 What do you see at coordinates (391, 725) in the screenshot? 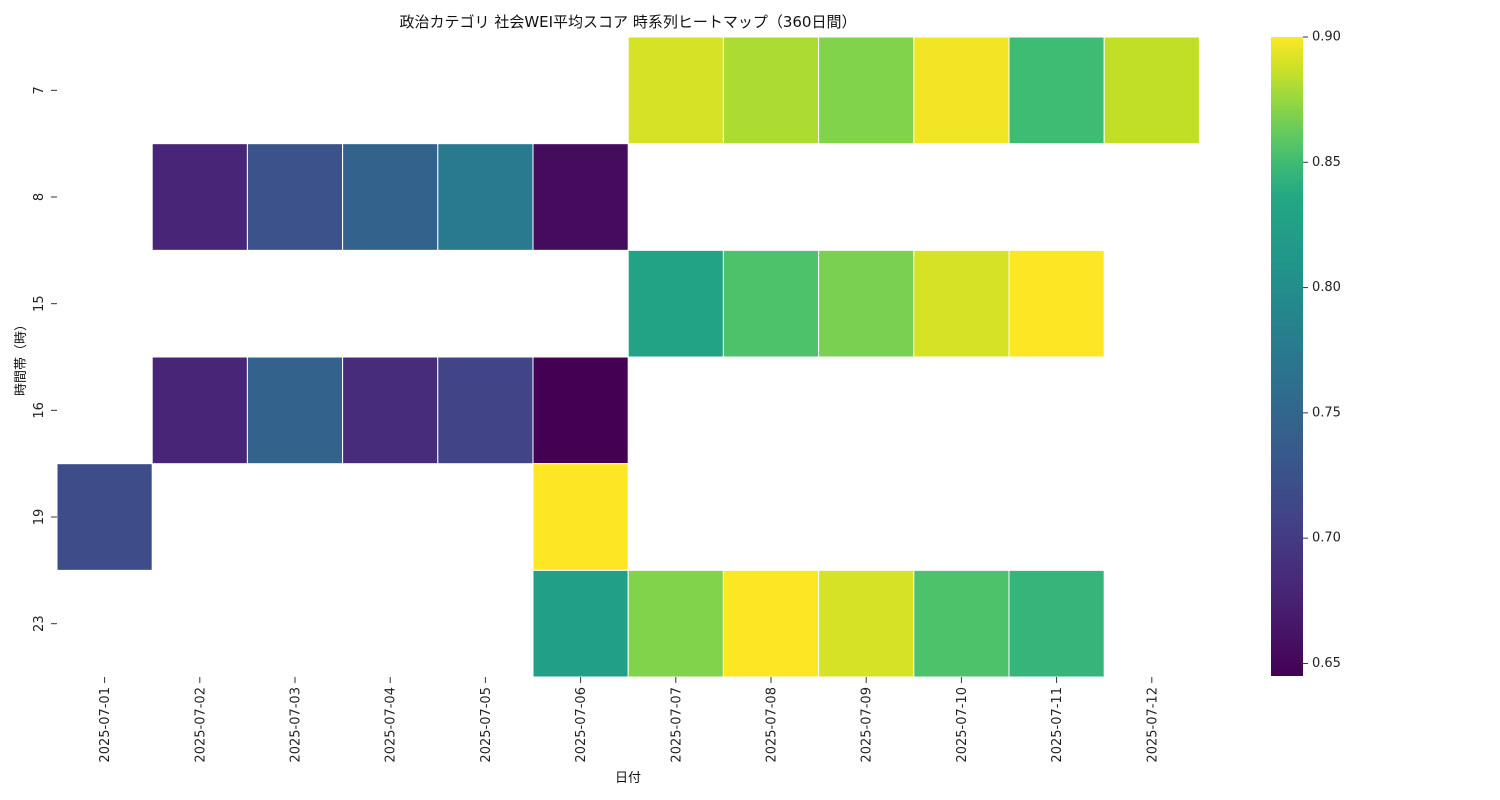
I see `x-tick-label: 2025-07-04` at bounding box center [391, 725].